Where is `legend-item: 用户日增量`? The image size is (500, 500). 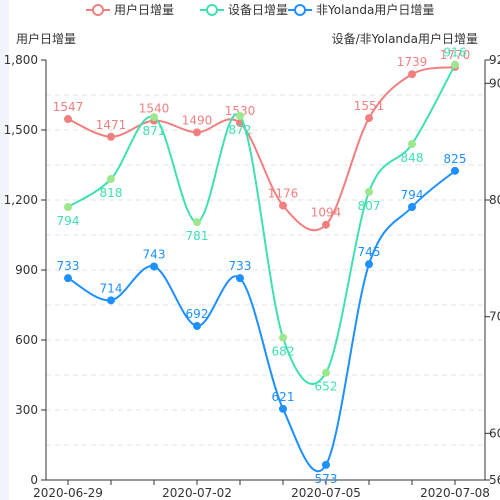
legend-item: 用户日增量 is located at coordinates (130, 9).